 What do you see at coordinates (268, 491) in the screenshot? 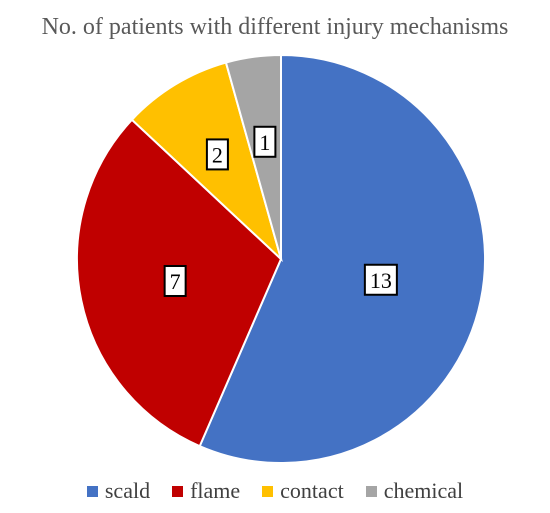
I see `legend-swatch-contact` at bounding box center [268, 491].